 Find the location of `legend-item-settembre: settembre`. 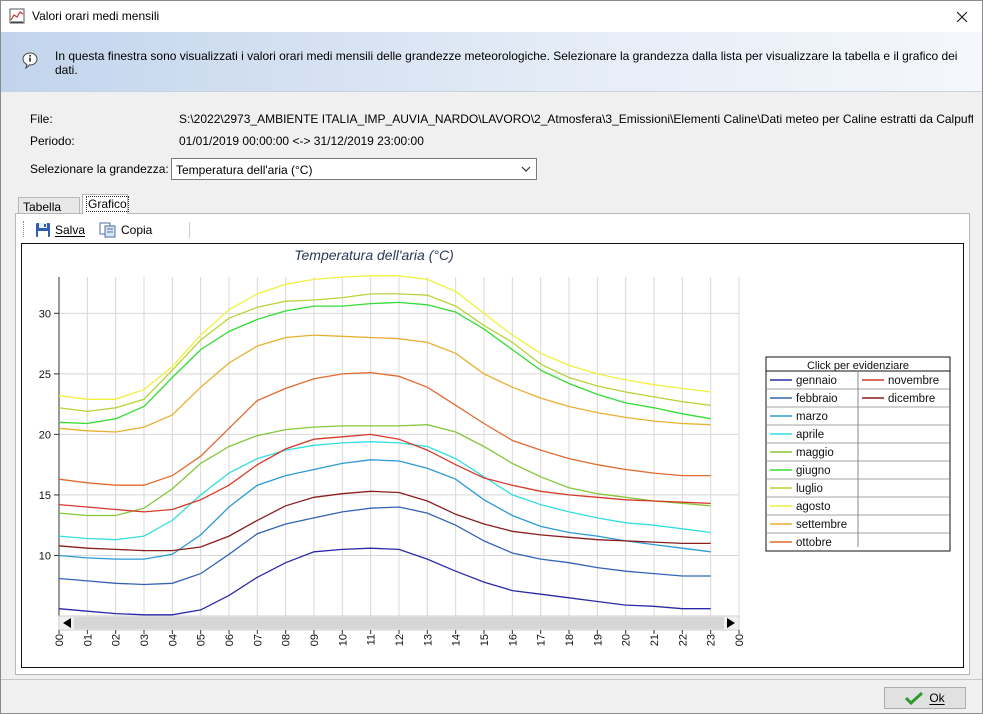

legend-item-settembre: settembre is located at coordinates (821, 525).